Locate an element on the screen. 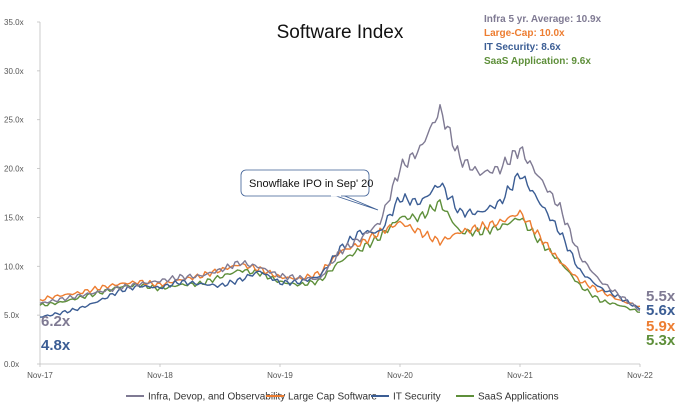  legend-label: IT Security is located at coordinates (417, 397).